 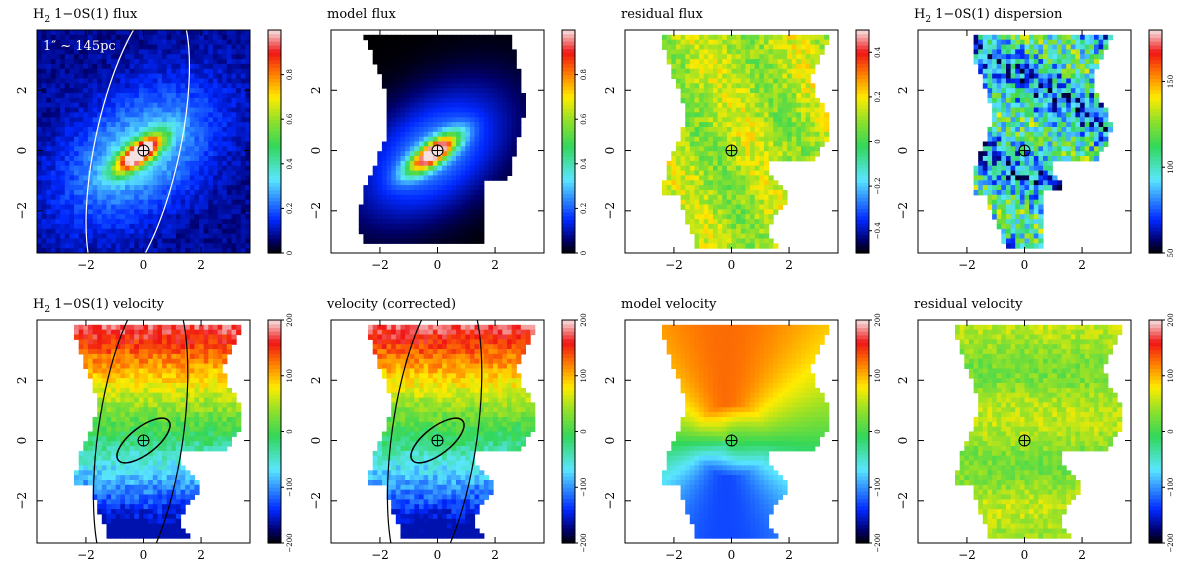 I want to click on panel-title: H2 1−0S(1) velocity, so click(x=99, y=306).